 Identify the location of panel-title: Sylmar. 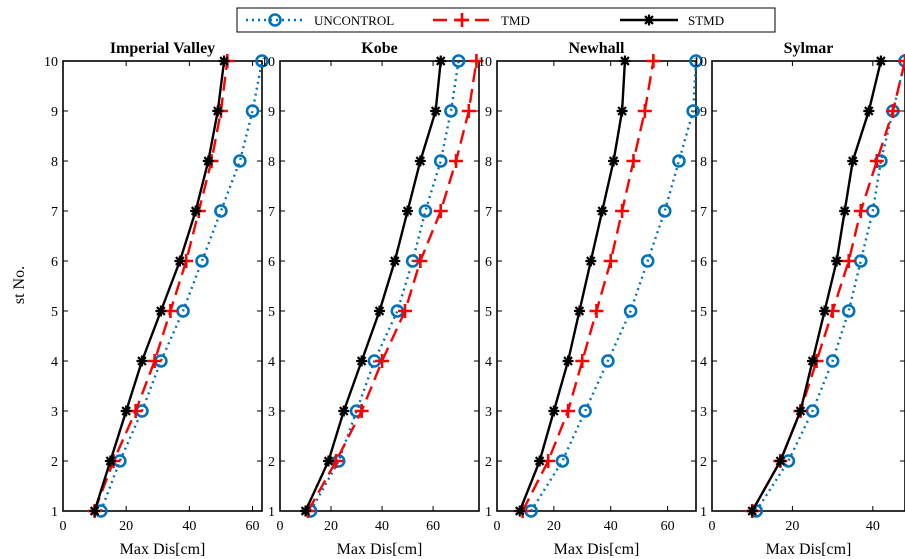
(809, 48).